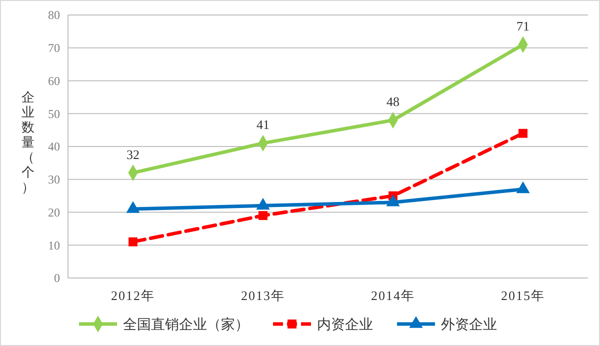  Describe the element at coordinates (54, 245) in the screenshot. I see `y-tick-label: 10` at that location.